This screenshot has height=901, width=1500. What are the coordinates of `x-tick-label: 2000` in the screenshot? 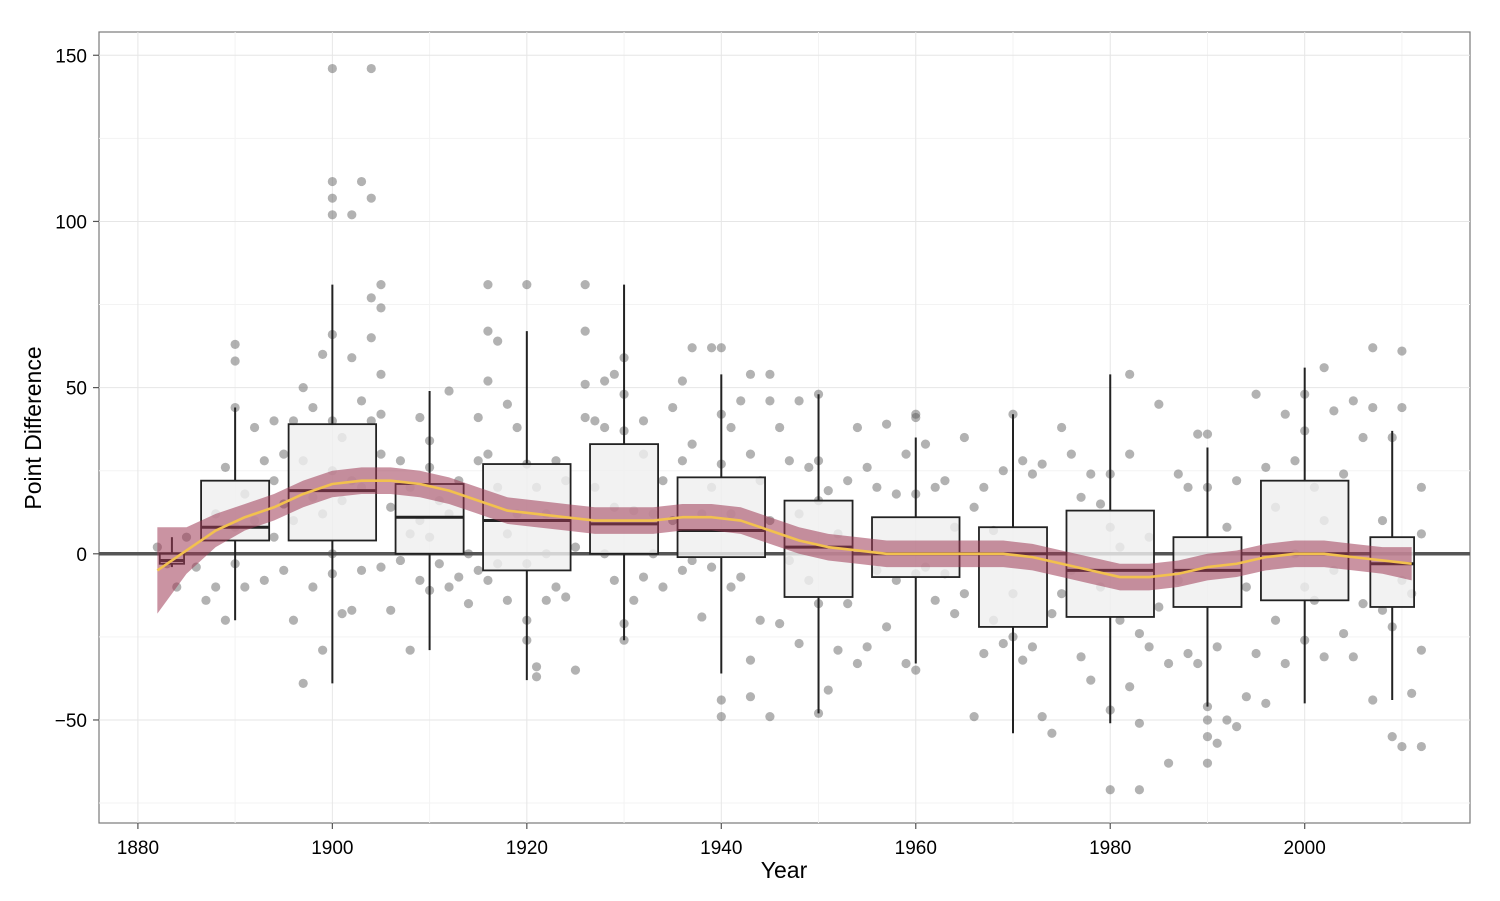 It's located at (1305, 848).